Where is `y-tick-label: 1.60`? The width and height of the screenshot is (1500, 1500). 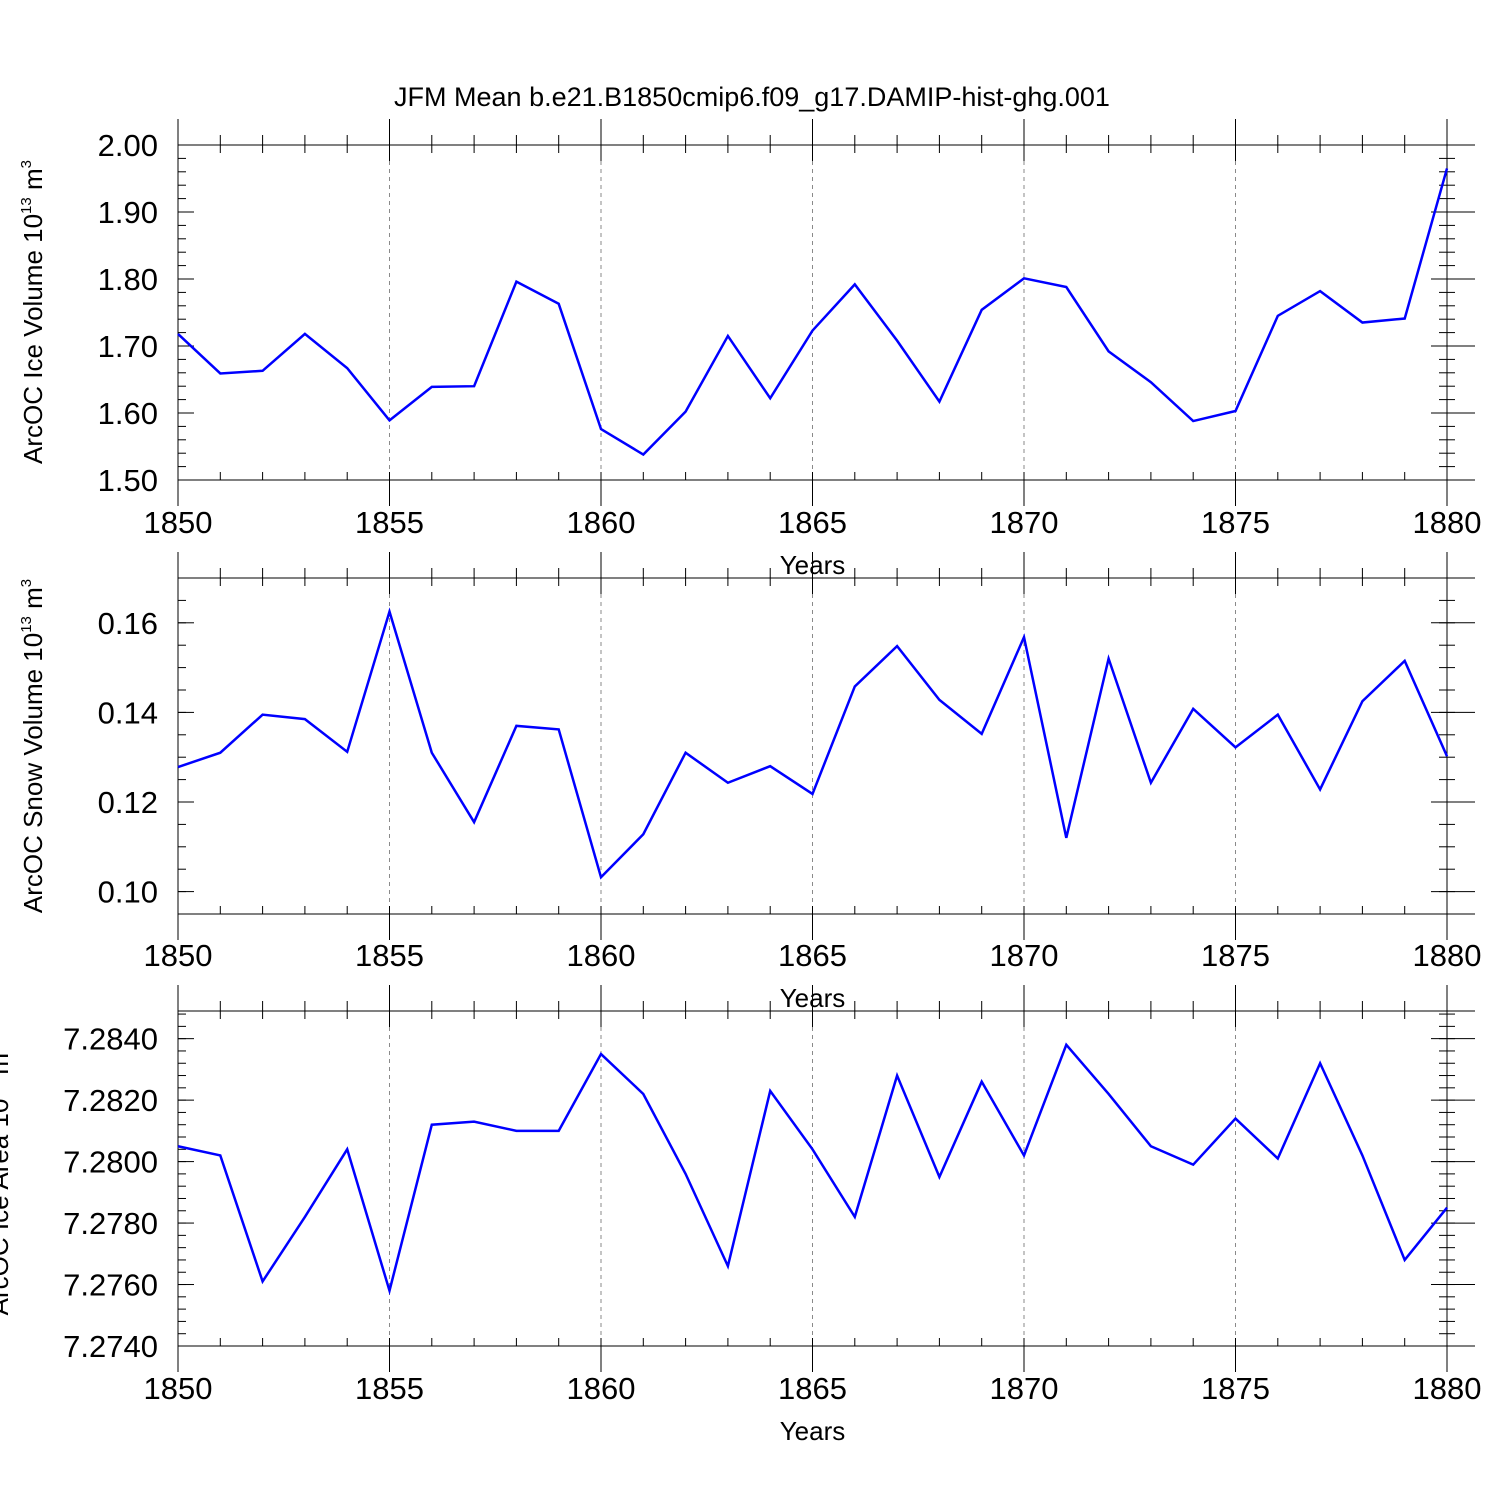 y-tick-label: 1.60 is located at coordinates (128, 413).